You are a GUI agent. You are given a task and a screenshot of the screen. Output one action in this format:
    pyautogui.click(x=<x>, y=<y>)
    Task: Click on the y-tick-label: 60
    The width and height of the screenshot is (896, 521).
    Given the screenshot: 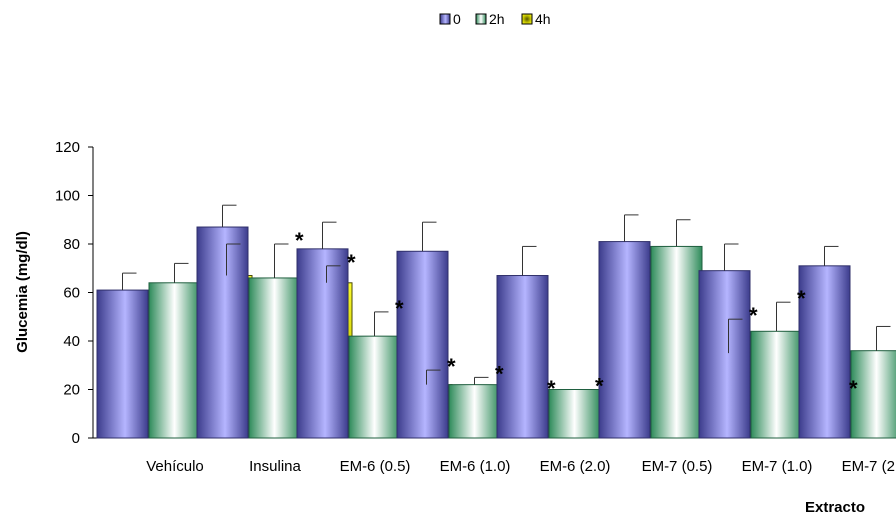 What is the action you would take?
    pyautogui.click(x=71, y=293)
    